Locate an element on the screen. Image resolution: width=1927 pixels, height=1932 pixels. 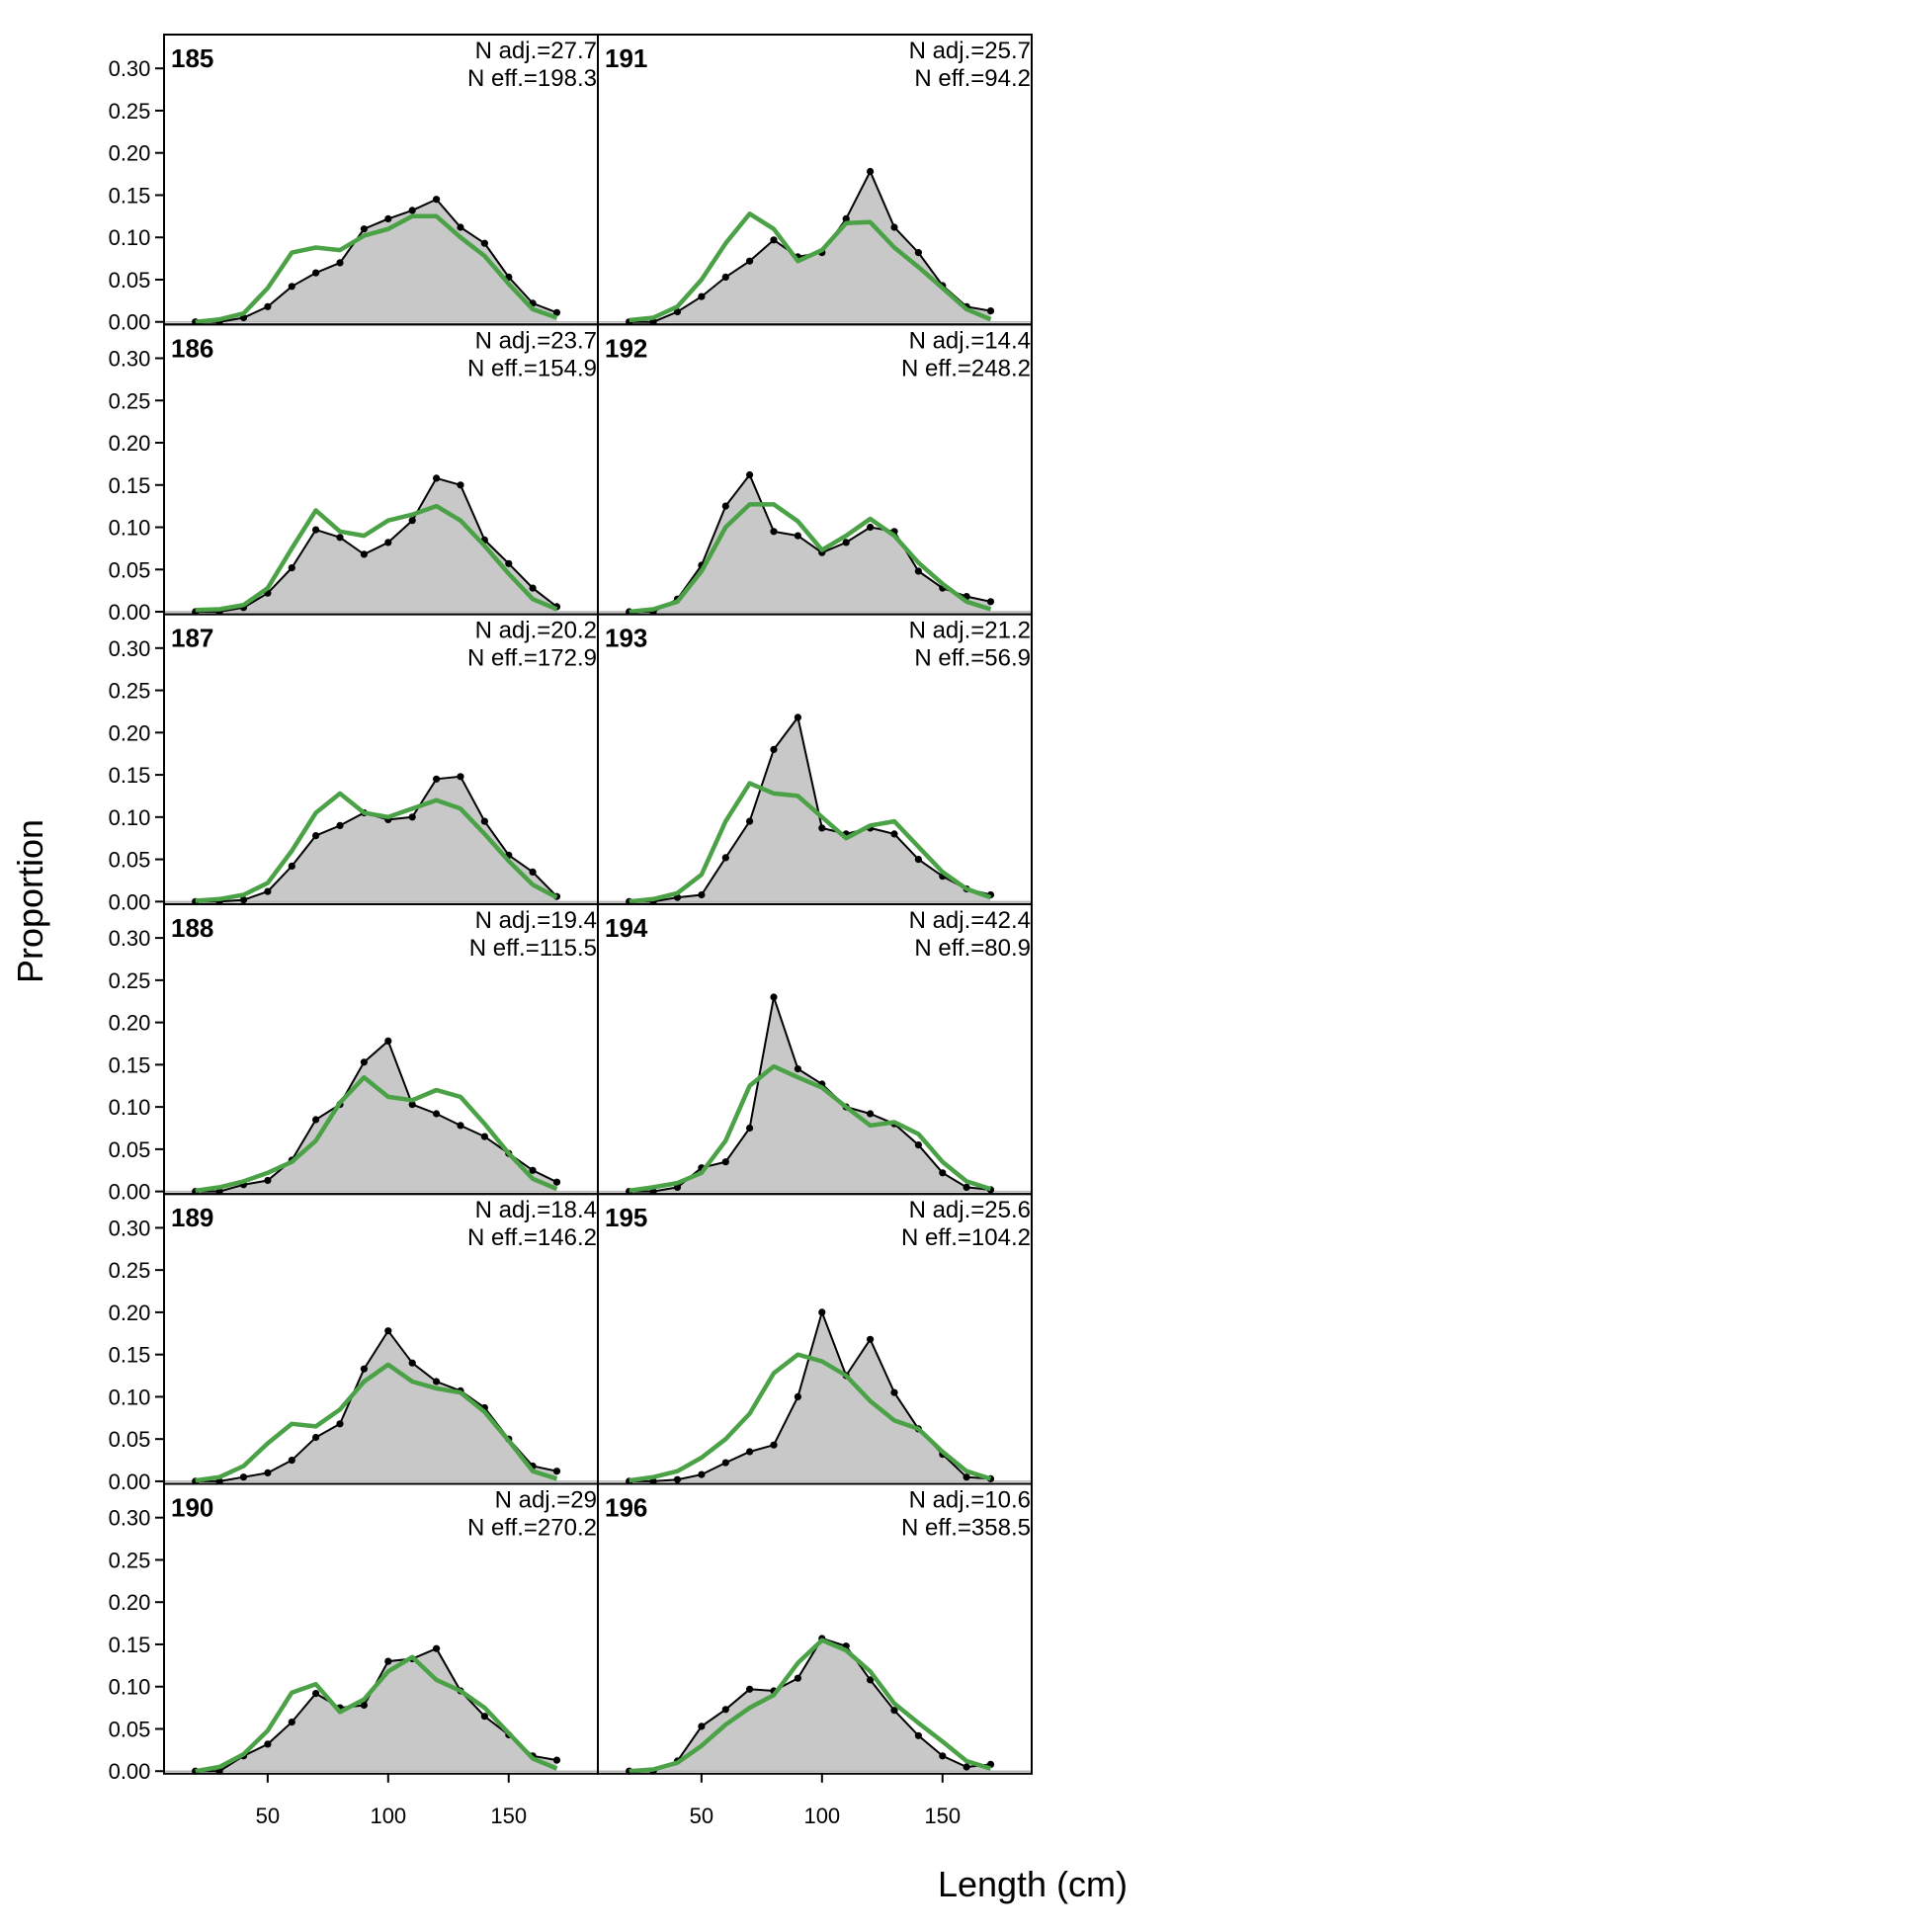
panel-frame is located at coordinates (815, 1628).